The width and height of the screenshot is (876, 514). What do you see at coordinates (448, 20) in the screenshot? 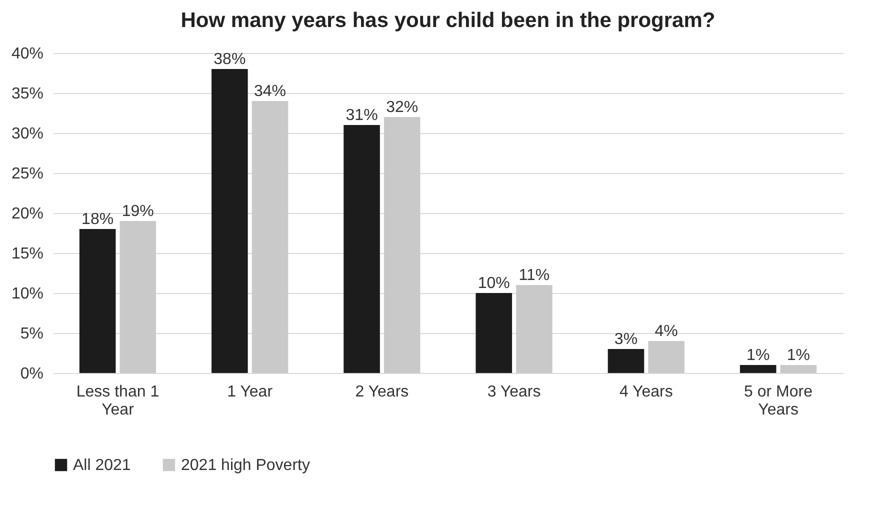
I see `chart-title: How many years has your child been in the program?` at bounding box center [448, 20].